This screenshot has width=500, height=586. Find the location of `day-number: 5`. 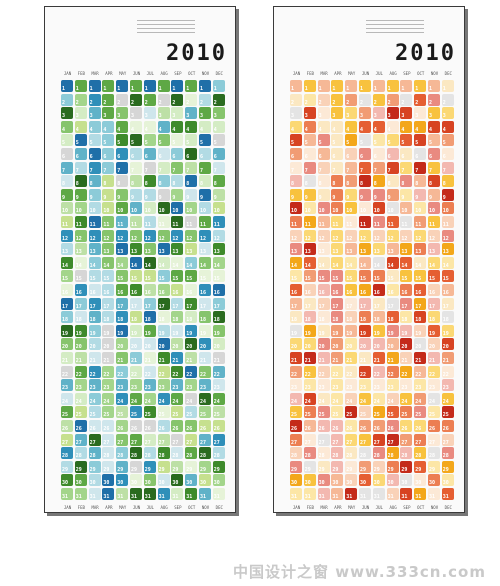

day-number: 5 is located at coordinates (146, 143).